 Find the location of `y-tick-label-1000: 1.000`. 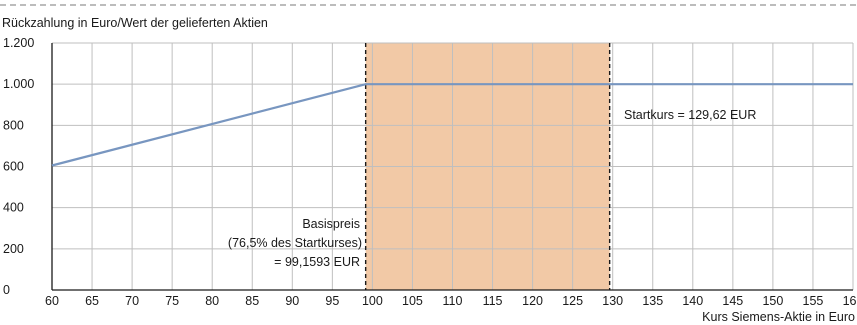

y-tick-label-1000: 1.000 is located at coordinates (18, 84).